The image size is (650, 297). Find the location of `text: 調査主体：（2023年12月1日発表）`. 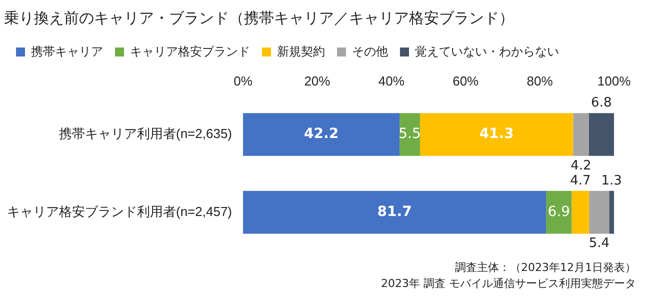

text: 調査主体：（2023年12月1日発表） is located at coordinates (545, 268).